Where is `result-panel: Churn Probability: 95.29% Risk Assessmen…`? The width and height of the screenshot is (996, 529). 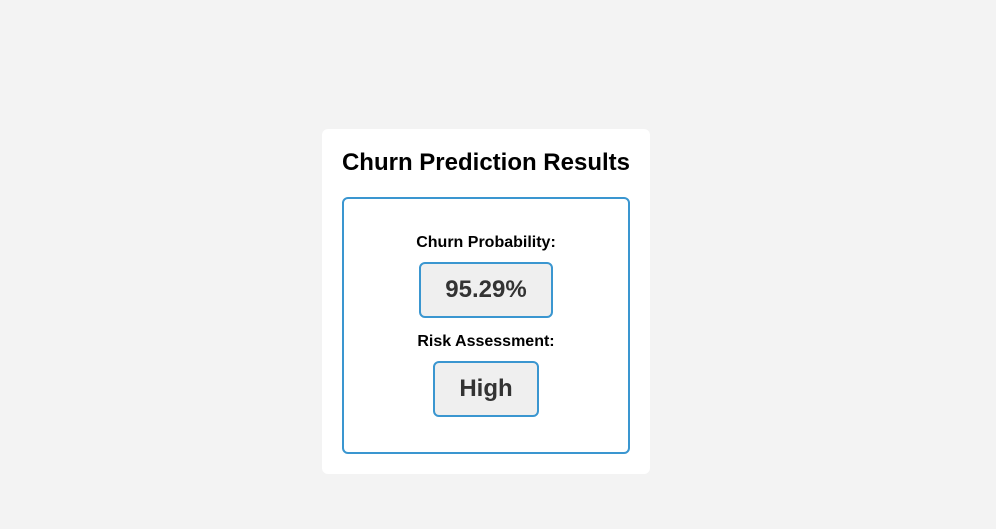 result-panel: Churn Probability: 95.29% Risk Assessmen… is located at coordinates (486, 325).